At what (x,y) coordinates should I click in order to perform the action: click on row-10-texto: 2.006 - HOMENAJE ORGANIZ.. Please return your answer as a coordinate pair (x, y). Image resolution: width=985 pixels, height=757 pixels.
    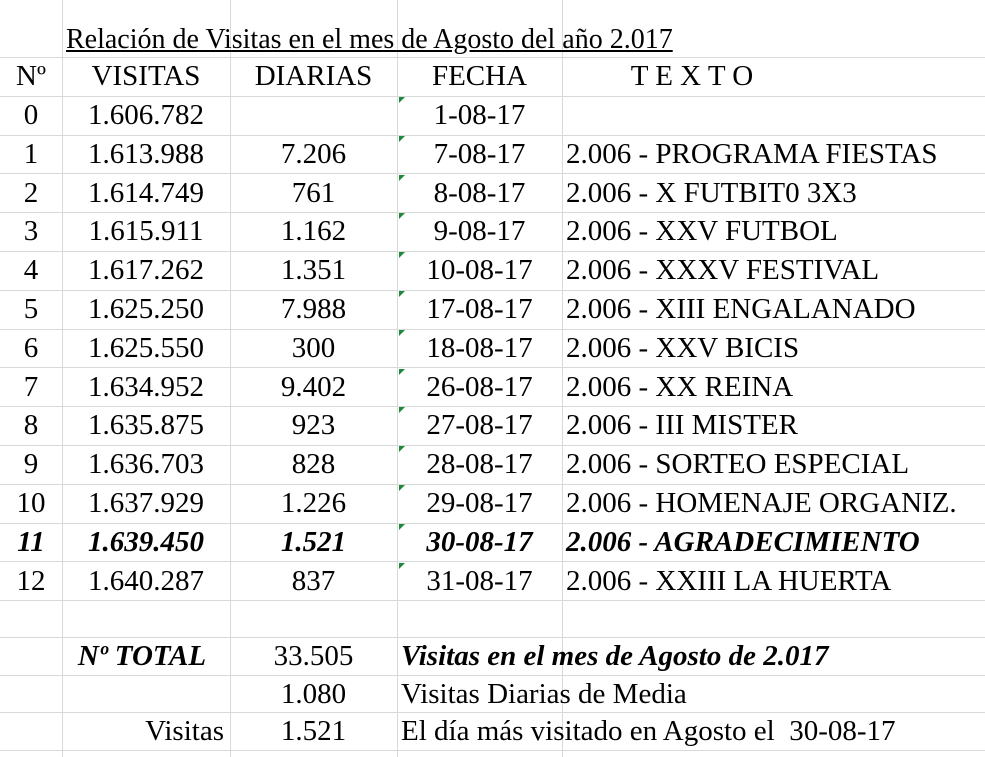
    Looking at the image, I should click on (761, 503).